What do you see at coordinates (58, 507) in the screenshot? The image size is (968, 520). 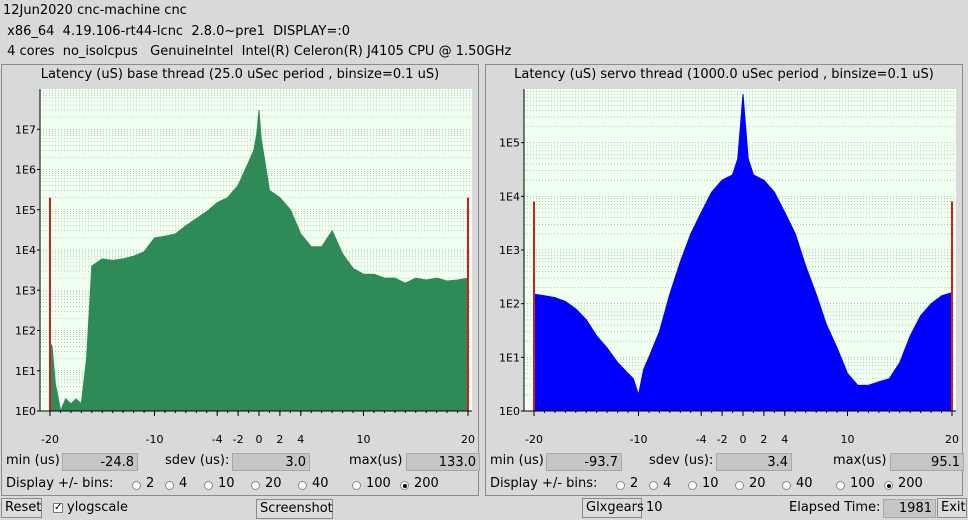 I see `ylogscale-checkbox: ✓` at bounding box center [58, 507].